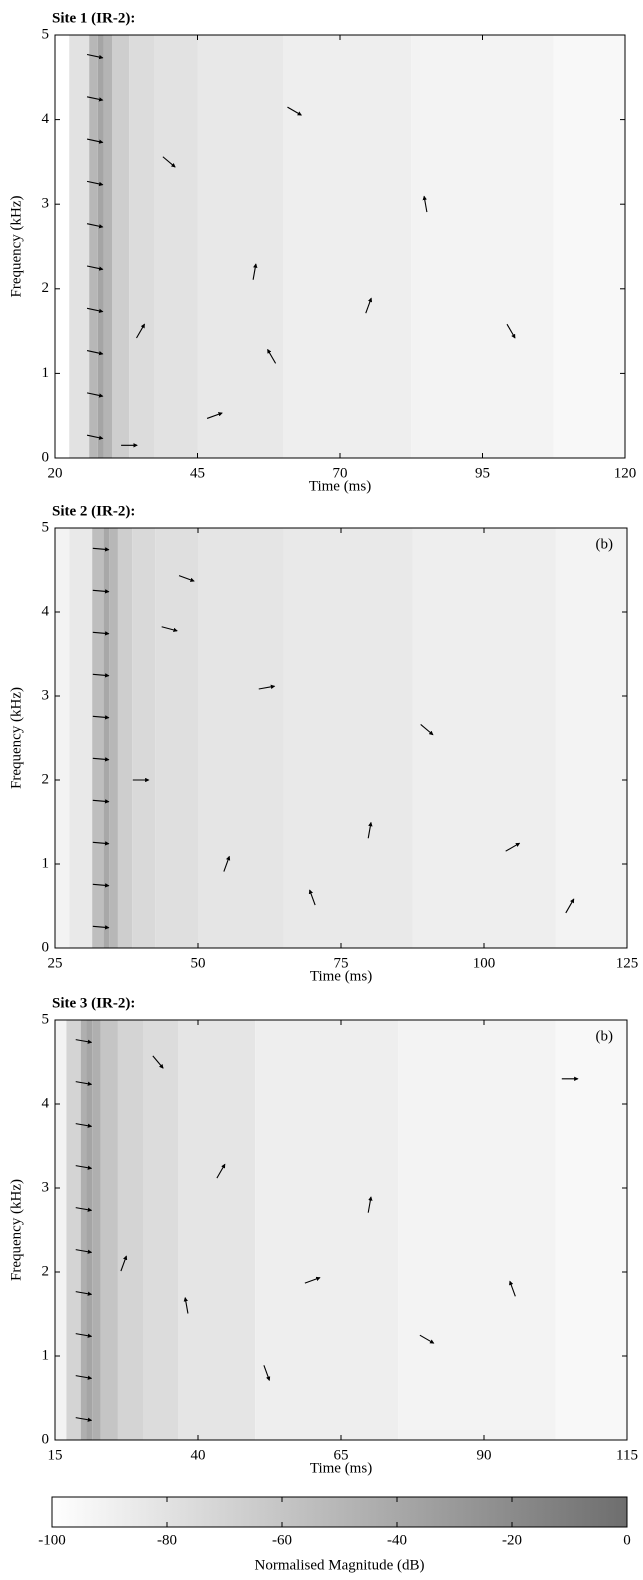 The width and height of the screenshot is (643, 1580). I want to click on colorbar-tick-label: -40, so click(397, 1540).